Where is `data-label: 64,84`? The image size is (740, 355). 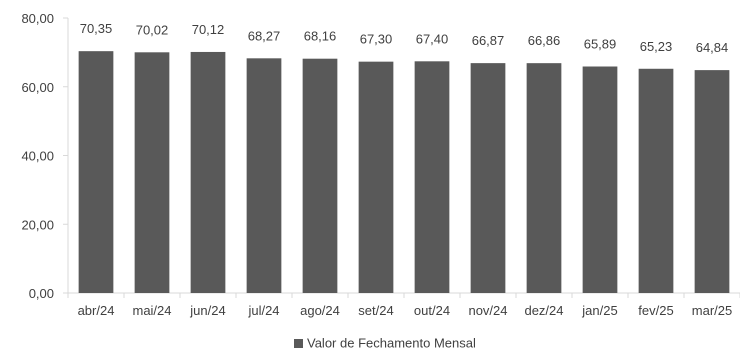 data-label: 64,84 is located at coordinates (712, 47).